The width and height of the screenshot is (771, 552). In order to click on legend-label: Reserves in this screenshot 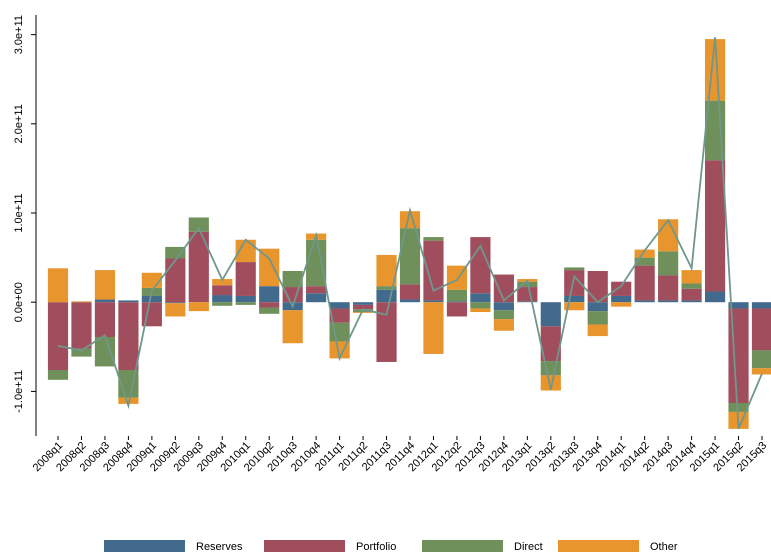, I will do `click(219, 546)`.